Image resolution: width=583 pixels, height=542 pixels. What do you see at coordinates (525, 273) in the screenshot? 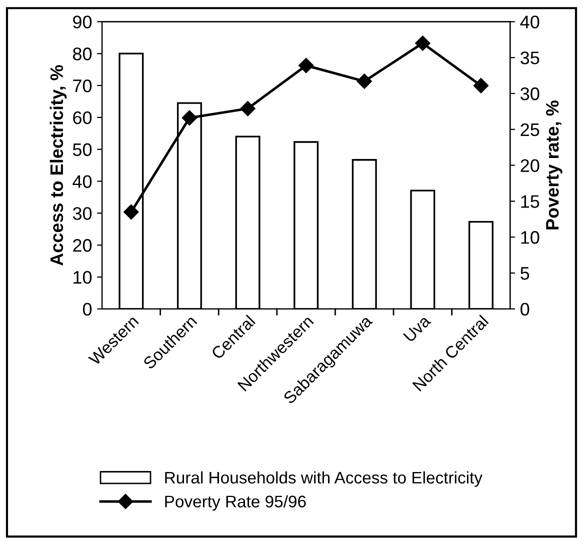
I see `y2-tick-label: 5` at bounding box center [525, 273].